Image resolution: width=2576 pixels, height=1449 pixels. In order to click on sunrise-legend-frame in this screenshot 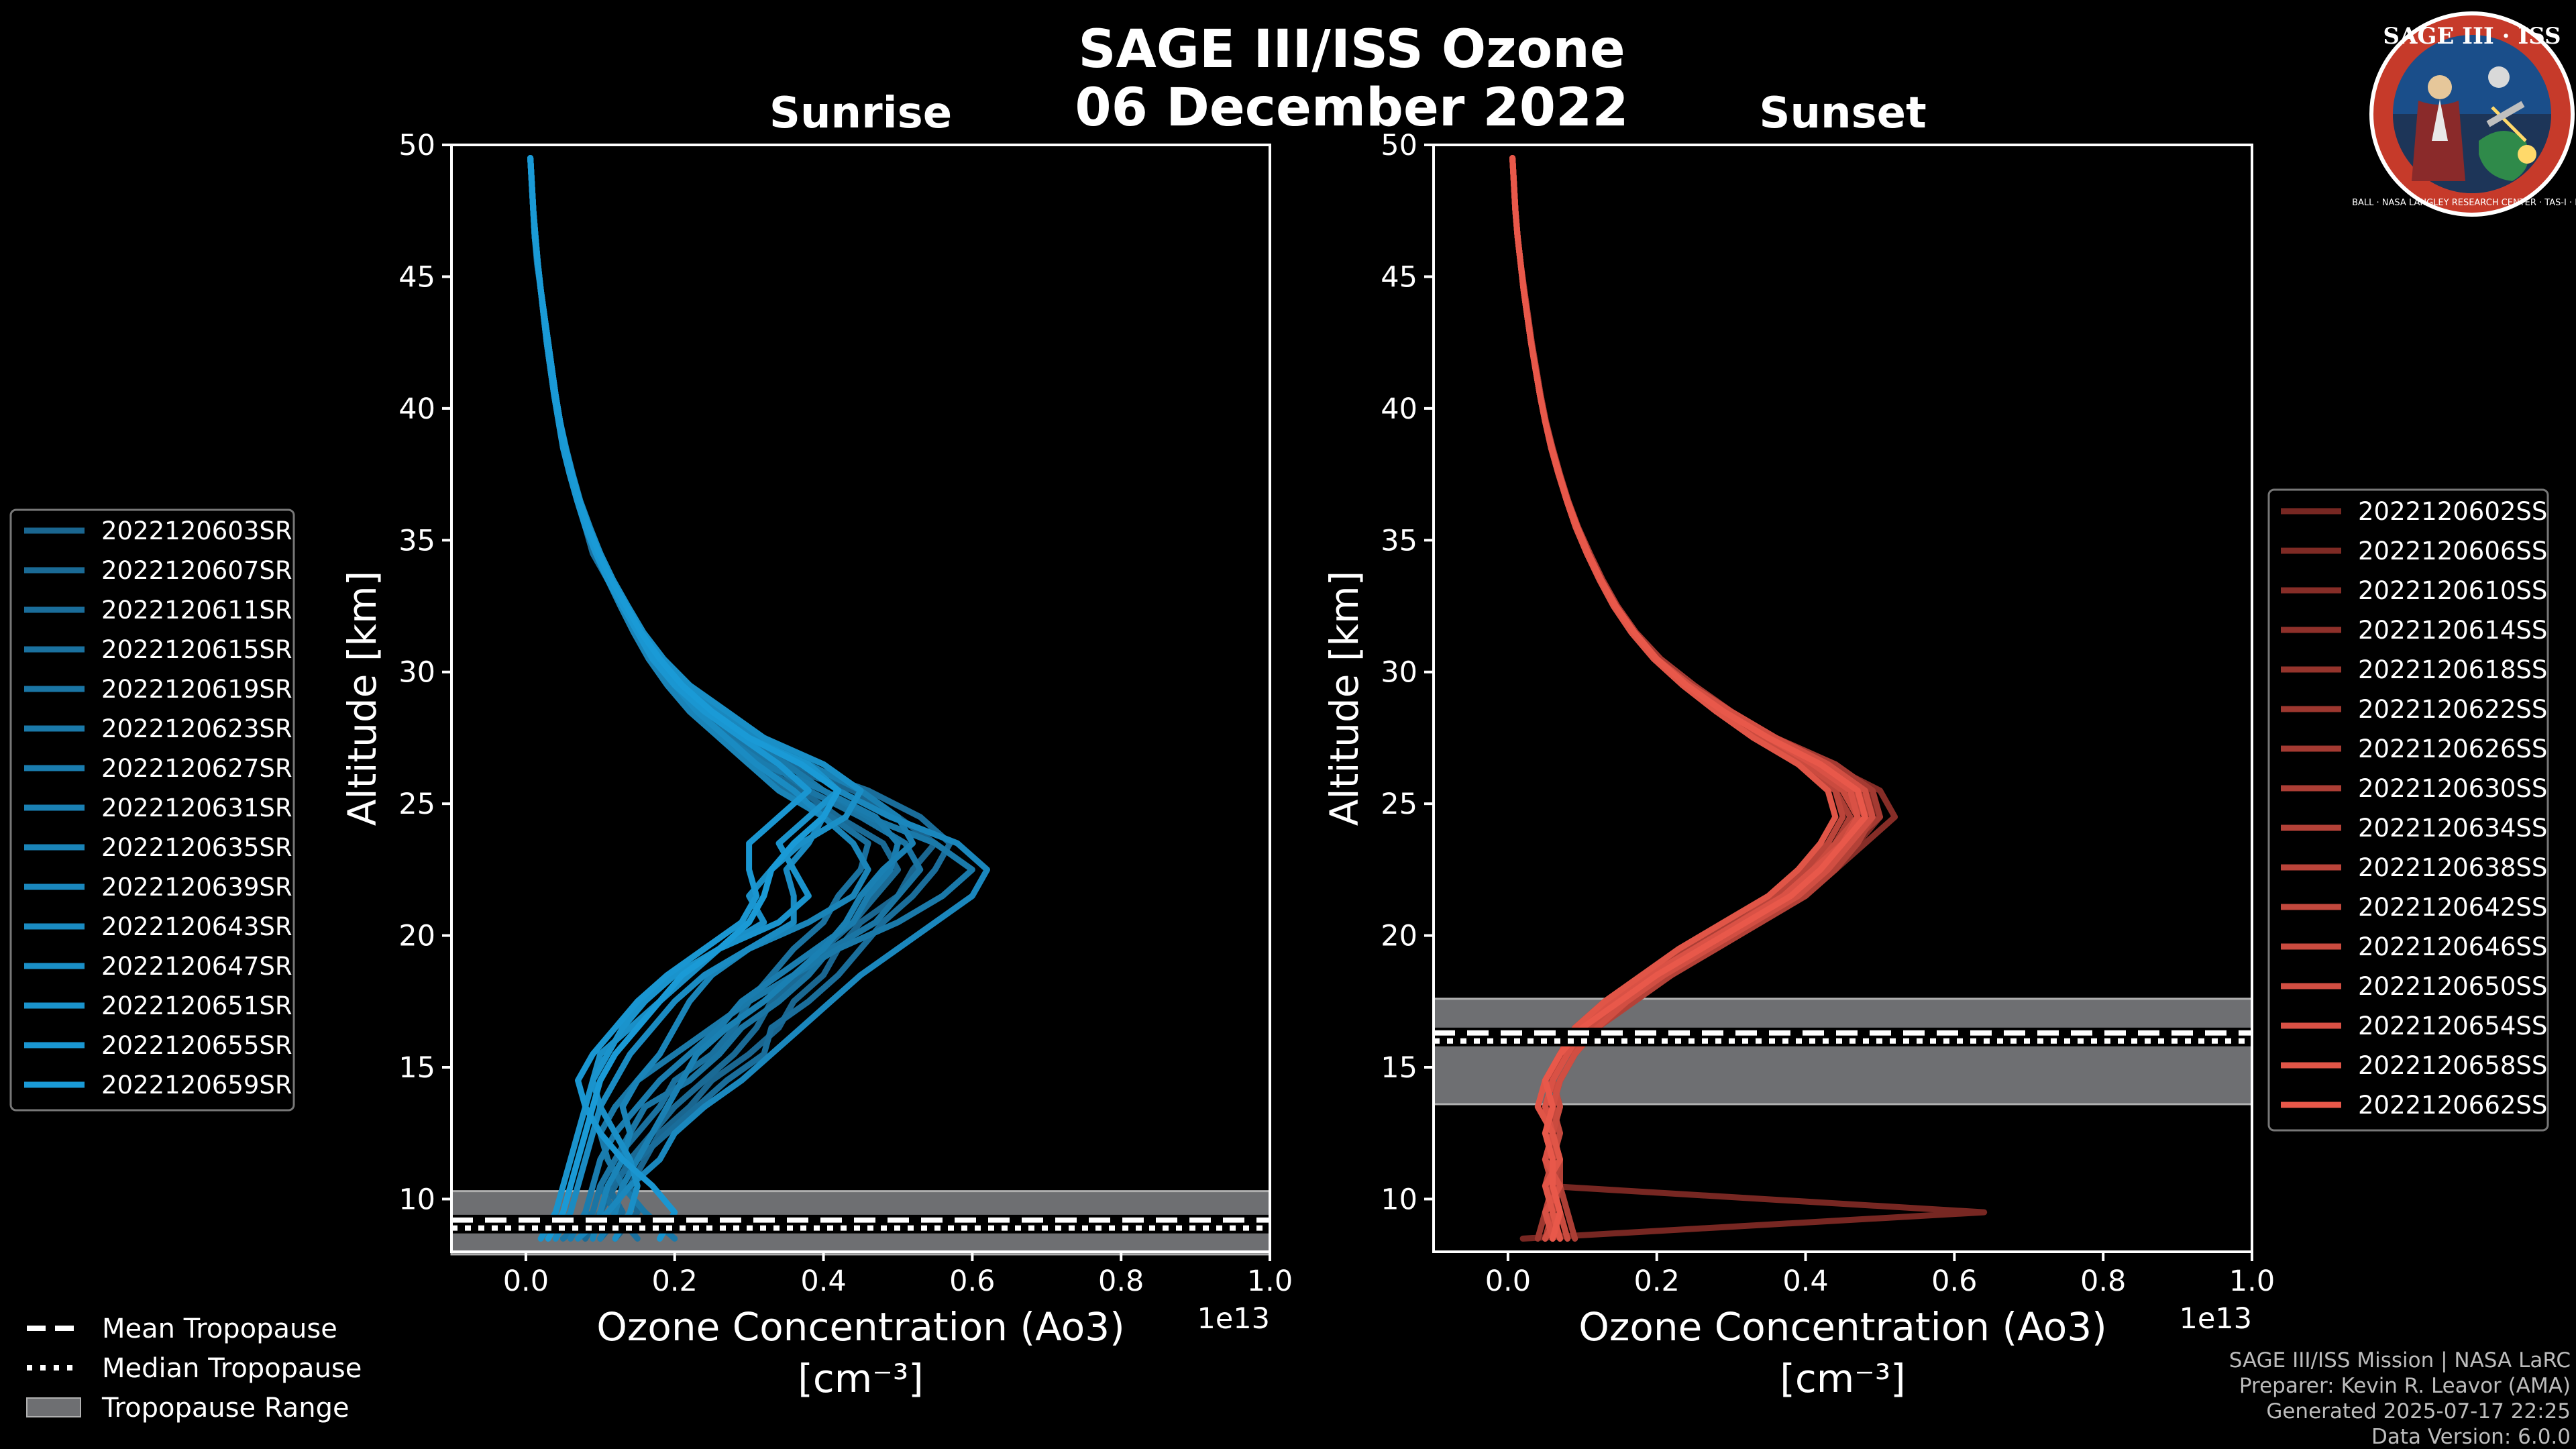, I will do `click(152, 810)`.